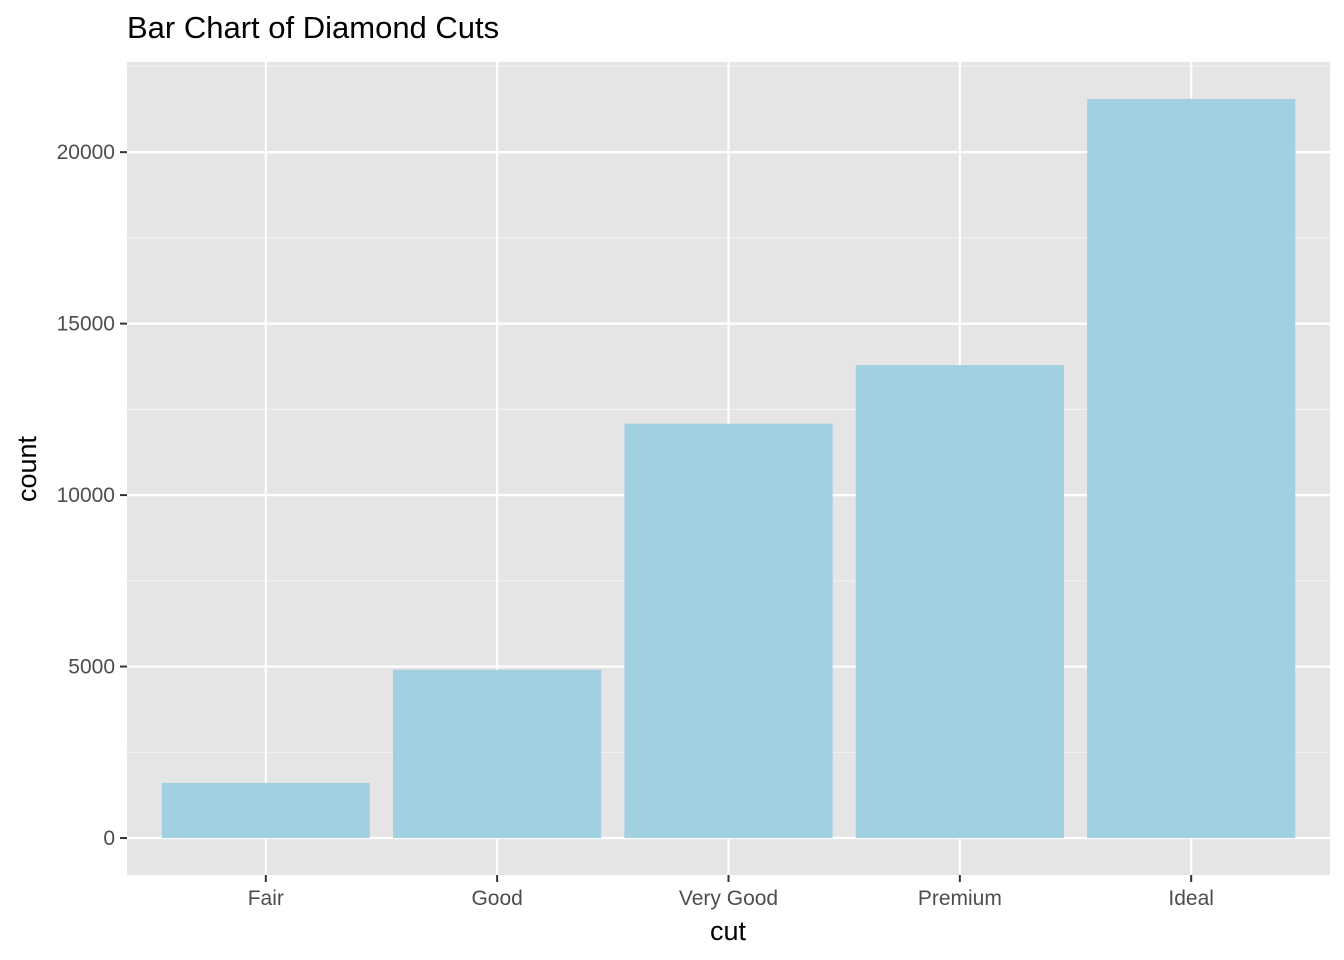 The height and width of the screenshot is (960, 1344). I want to click on y-tick-label: 0, so click(109, 838).